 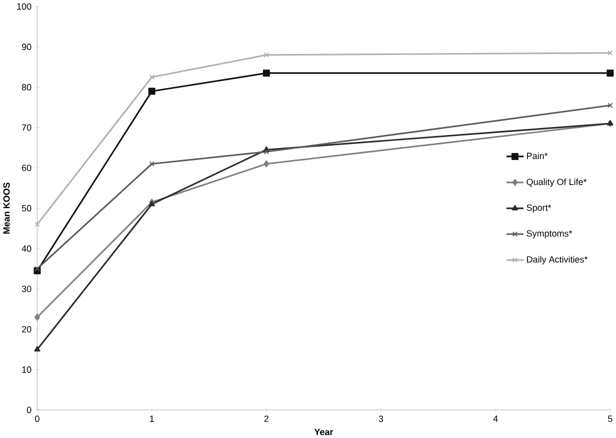 I want to click on x-tick-label: 3, so click(x=381, y=418).